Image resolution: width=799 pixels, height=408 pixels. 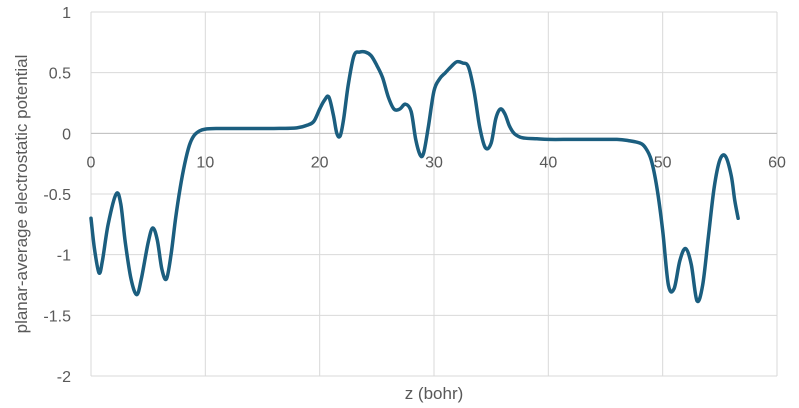 I want to click on x-tick-label: 50, so click(x=663, y=162).